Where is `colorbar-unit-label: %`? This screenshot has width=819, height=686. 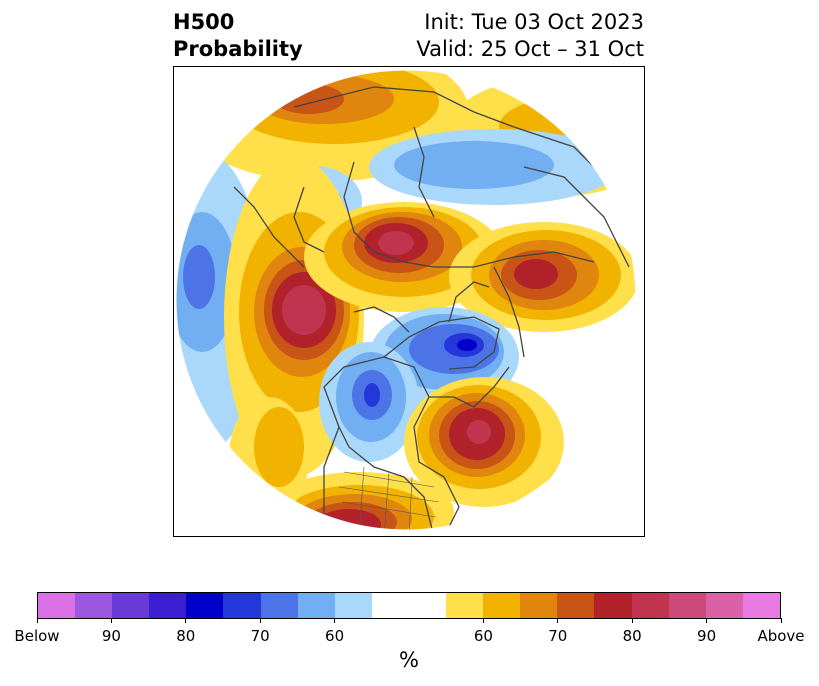
colorbar-unit-label: % is located at coordinates (409, 660).